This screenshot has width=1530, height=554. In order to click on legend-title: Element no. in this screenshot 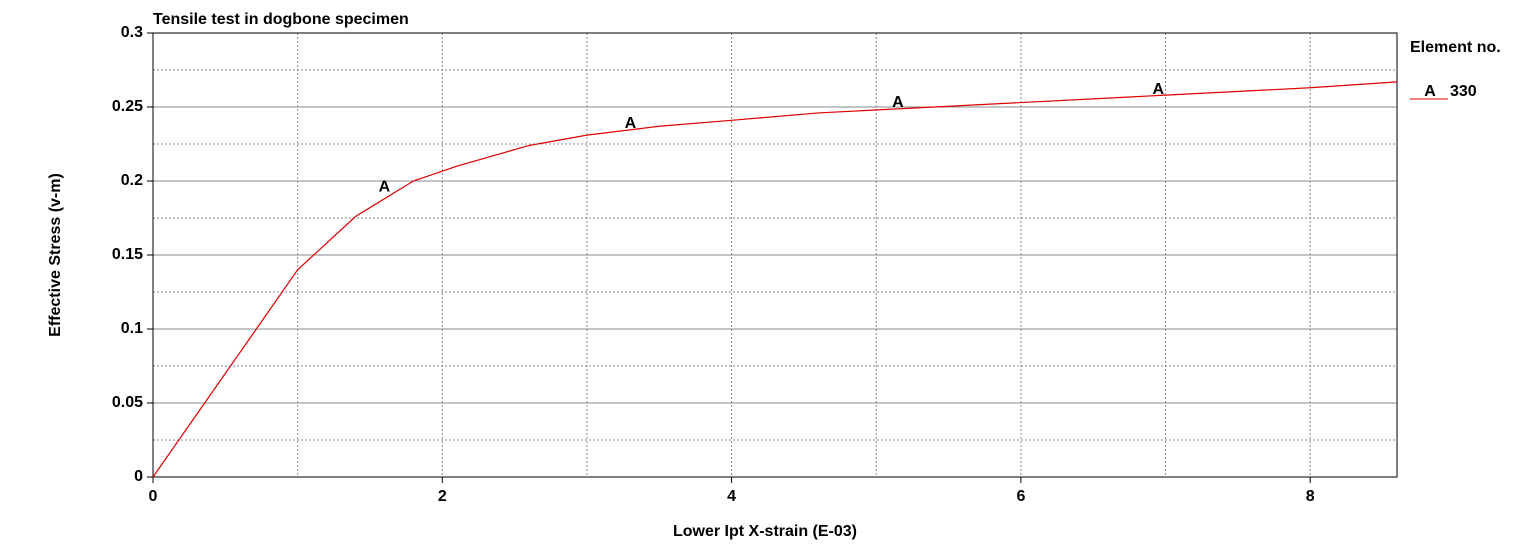, I will do `click(1455, 47)`.